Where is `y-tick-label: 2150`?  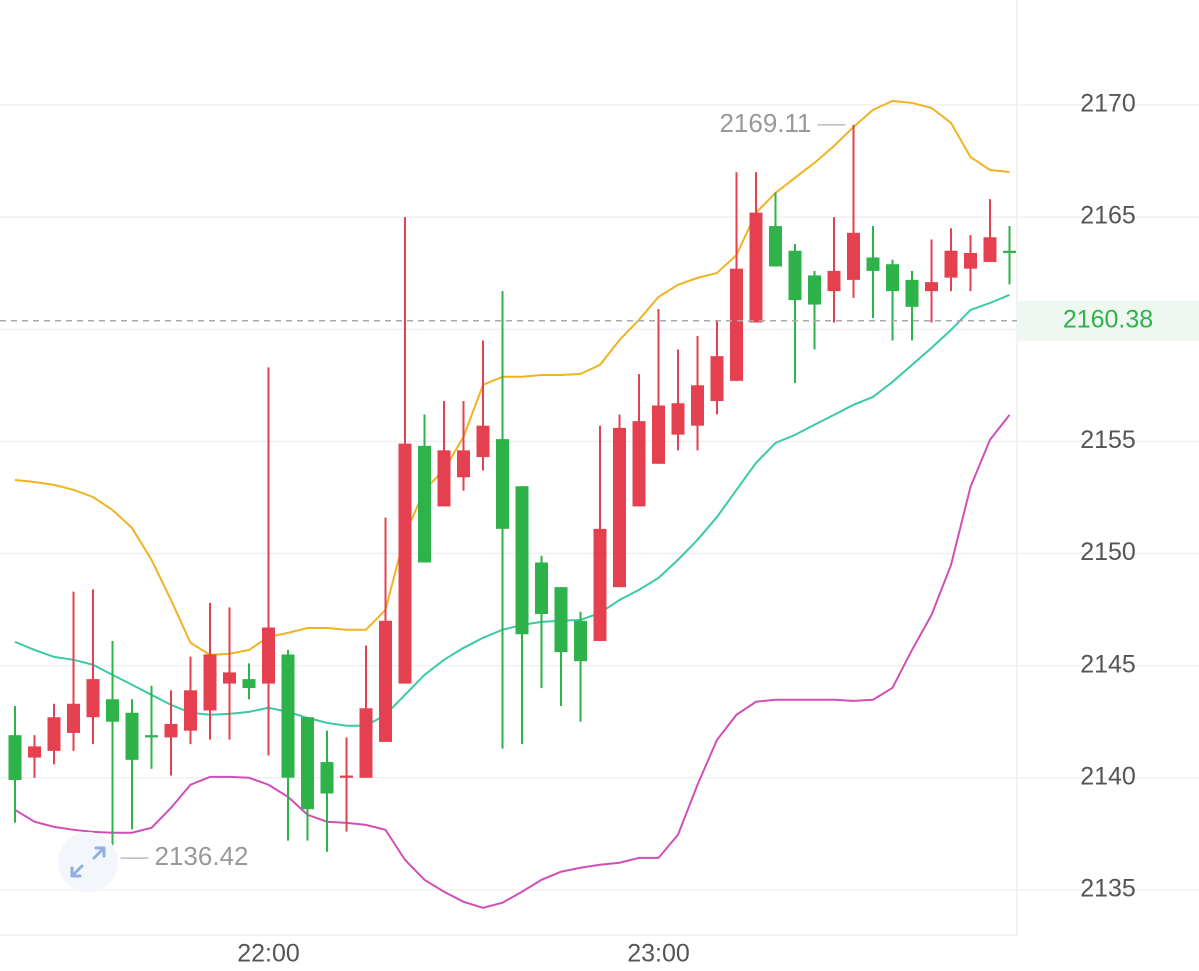
y-tick-label: 2150 is located at coordinates (1108, 552).